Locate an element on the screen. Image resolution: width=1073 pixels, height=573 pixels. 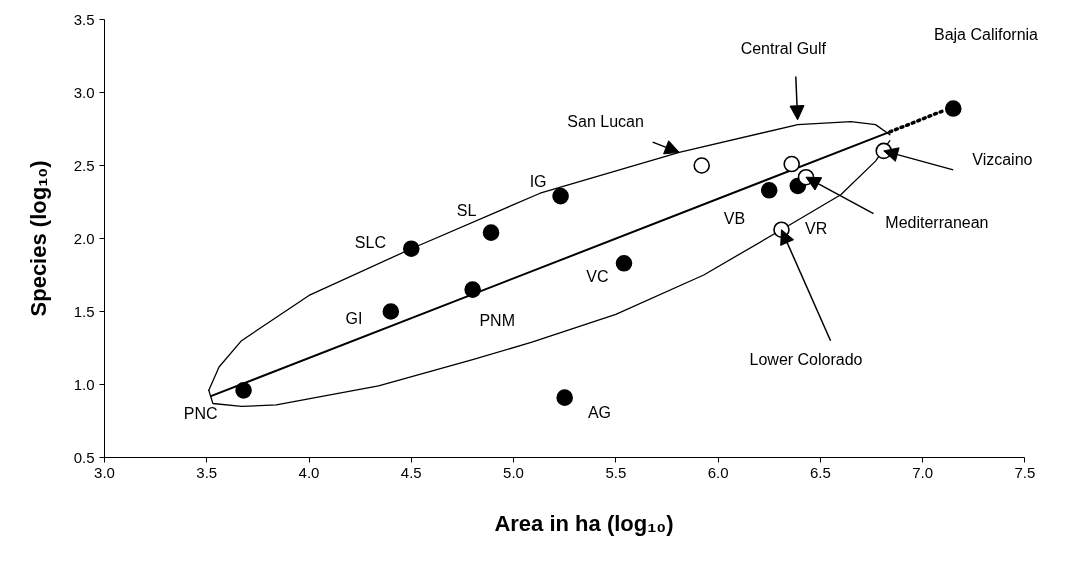
x-tick-label: 3.0 is located at coordinates (104, 472).